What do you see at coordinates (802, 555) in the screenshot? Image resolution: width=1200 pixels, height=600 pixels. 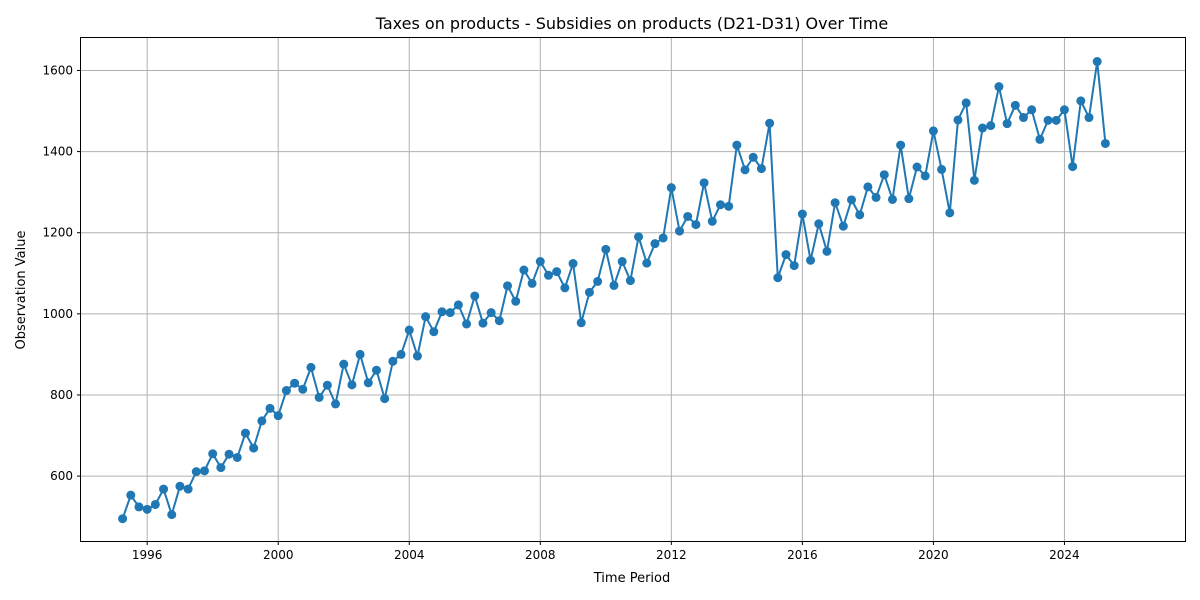 I see `x-tick-label: 2016` at bounding box center [802, 555].